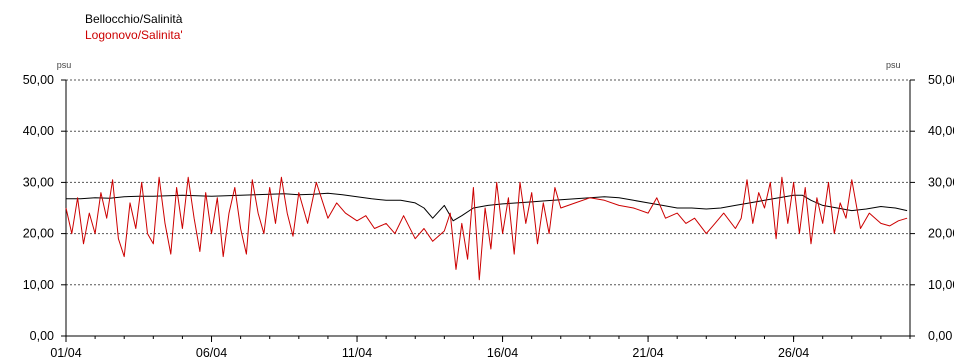  Describe the element at coordinates (64, 65) in the screenshot. I see `y-axis-unit-left: psu` at that location.